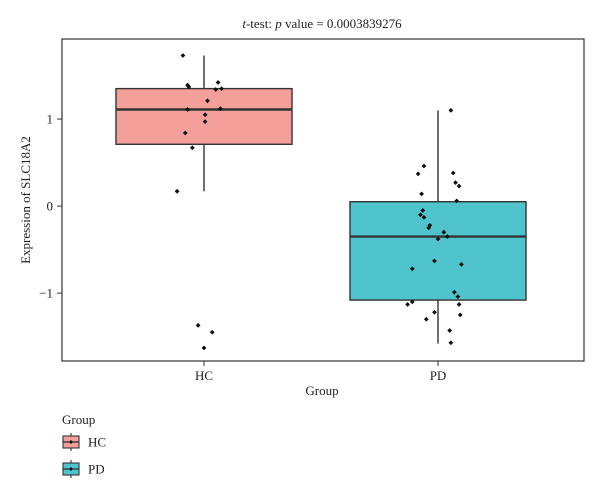 The width and height of the screenshot is (600, 499). Describe the element at coordinates (50, 119) in the screenshot. I see `y-tick-label: 1` at that location.